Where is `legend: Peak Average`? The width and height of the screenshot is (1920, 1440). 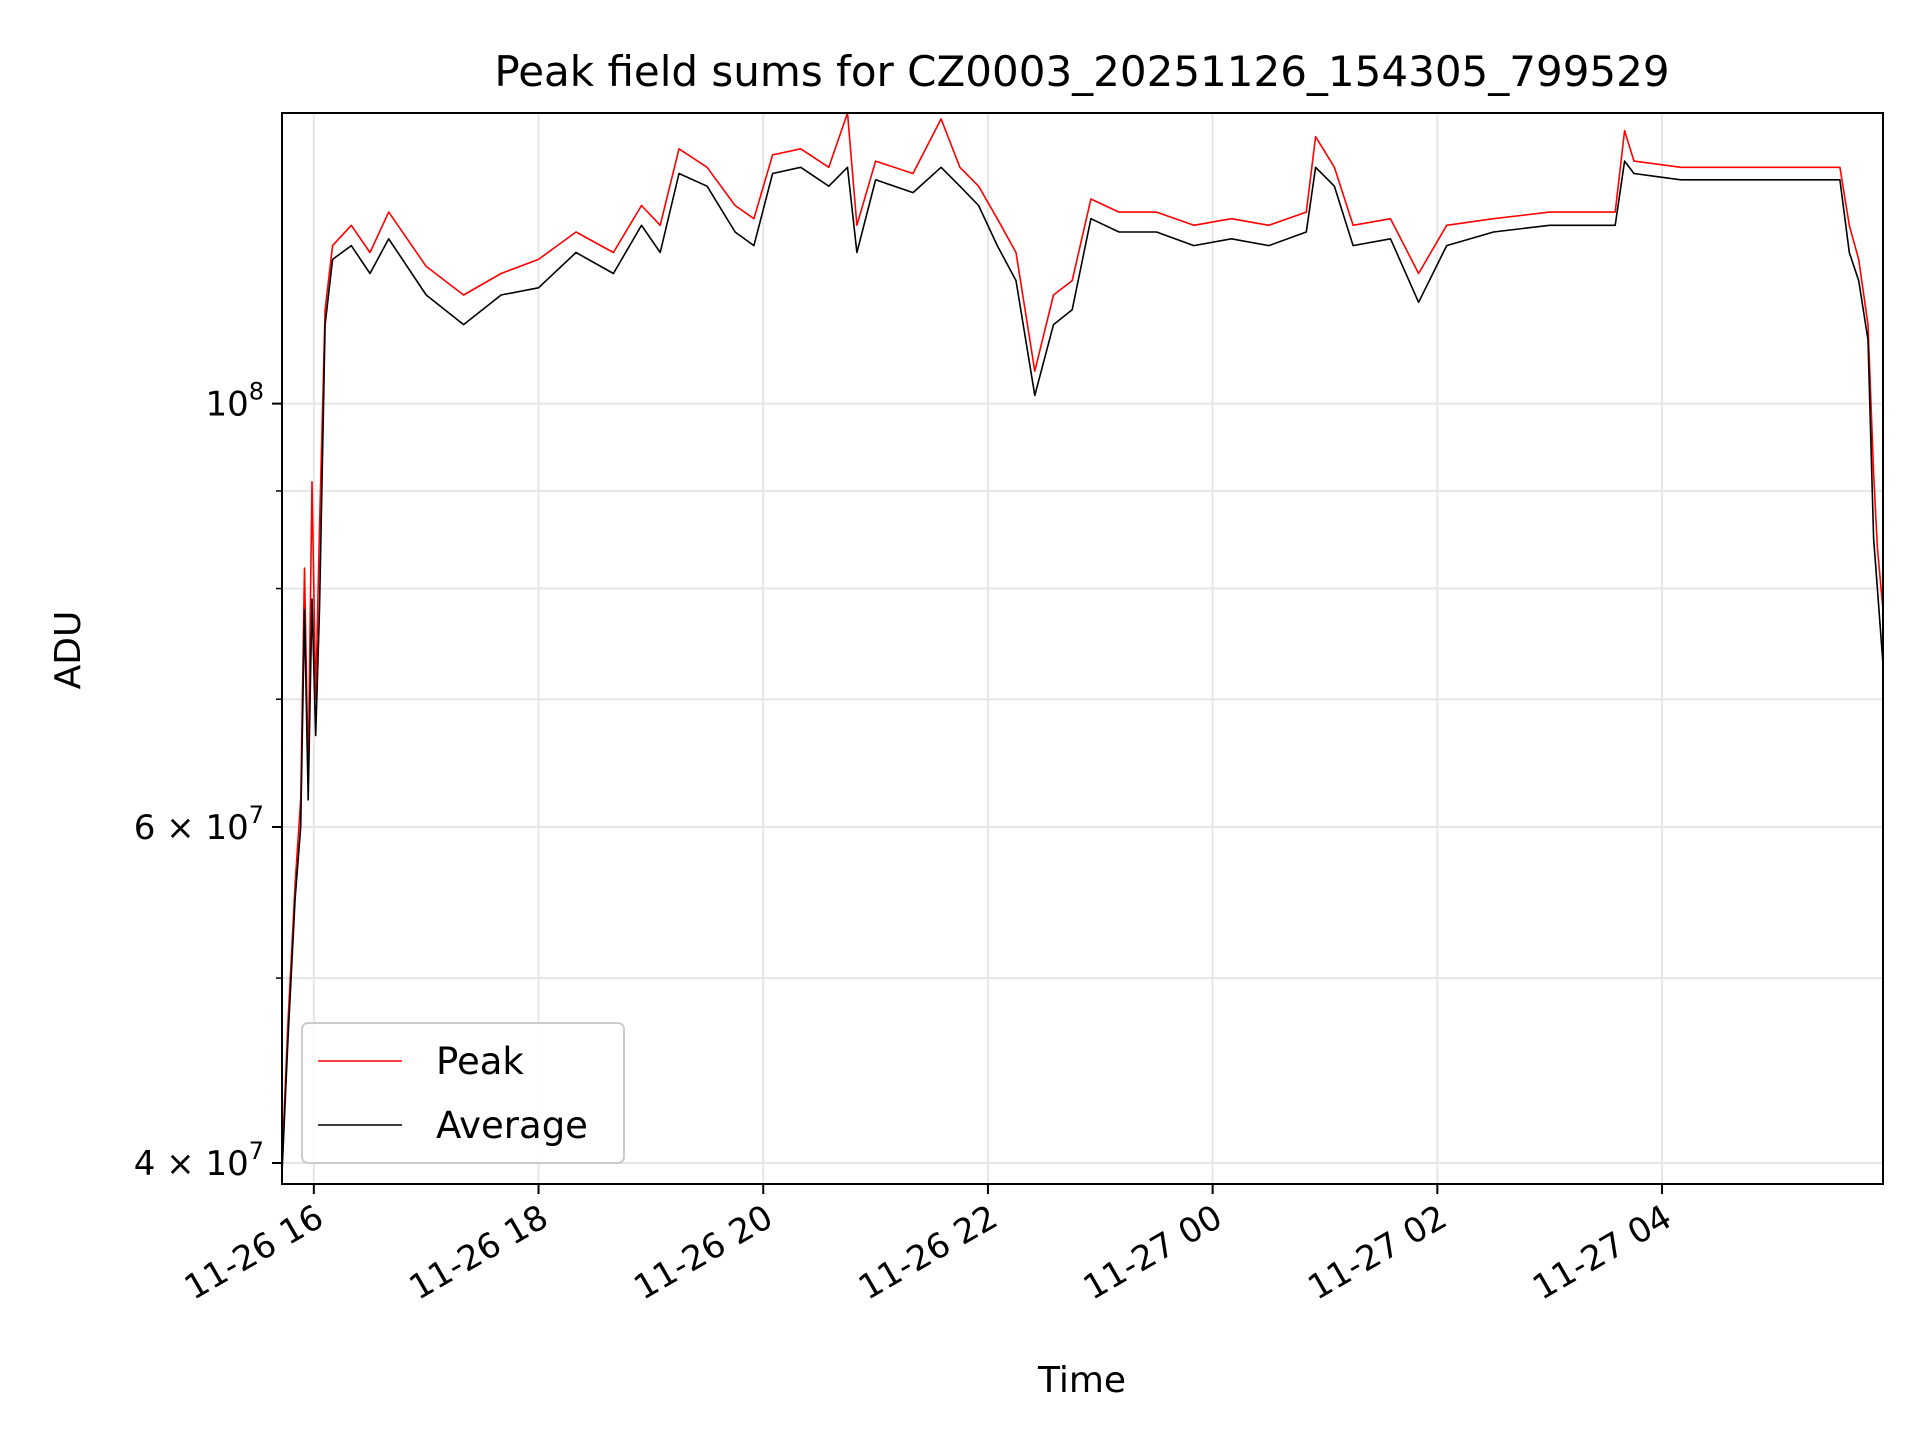
legend: Peak Average is located at coordinates (463, 1093).